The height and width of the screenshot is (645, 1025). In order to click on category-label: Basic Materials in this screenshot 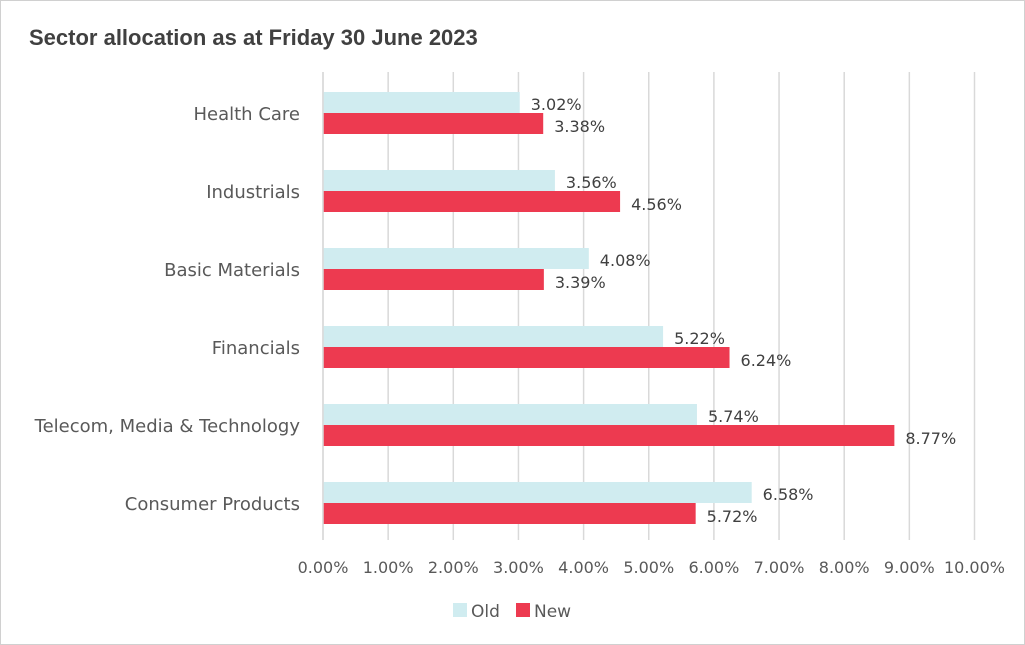, I will do `click(232, 270)`.